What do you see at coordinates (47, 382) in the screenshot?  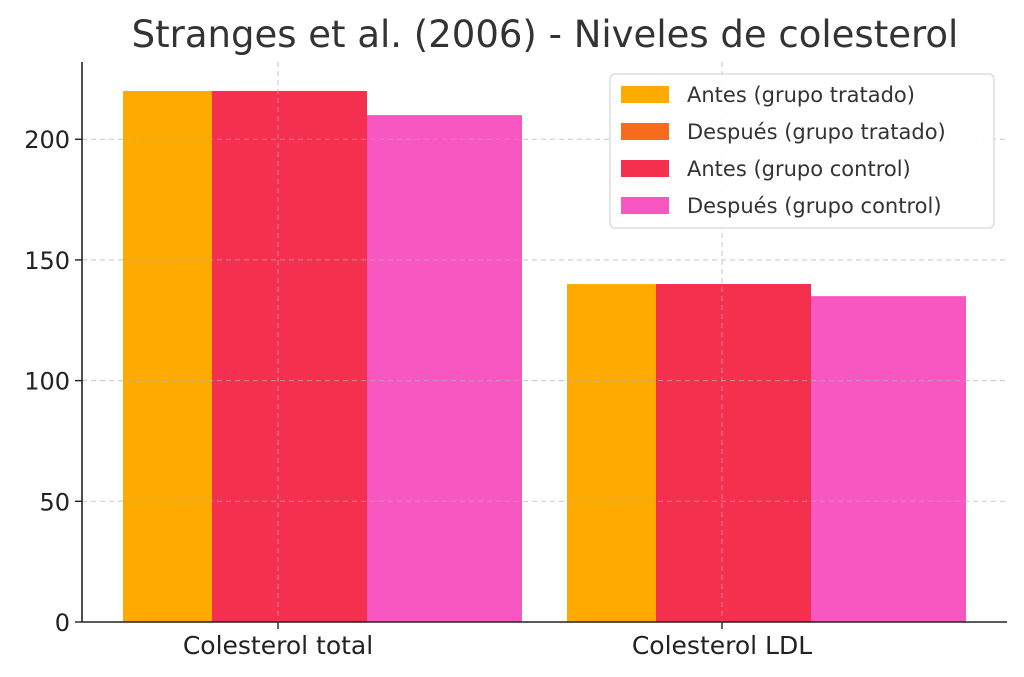 I see `y-tick-label-2: 100` at bounding box center [47, 382].